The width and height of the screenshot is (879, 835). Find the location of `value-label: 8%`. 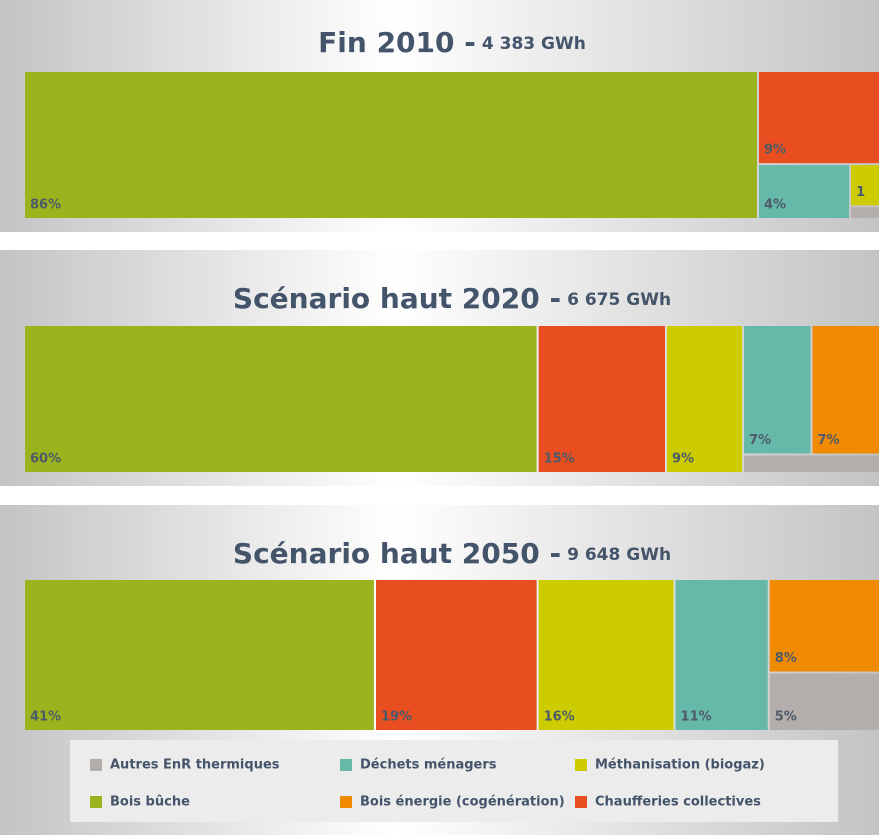

value-label: 8% is located at coordinates (786, 658).